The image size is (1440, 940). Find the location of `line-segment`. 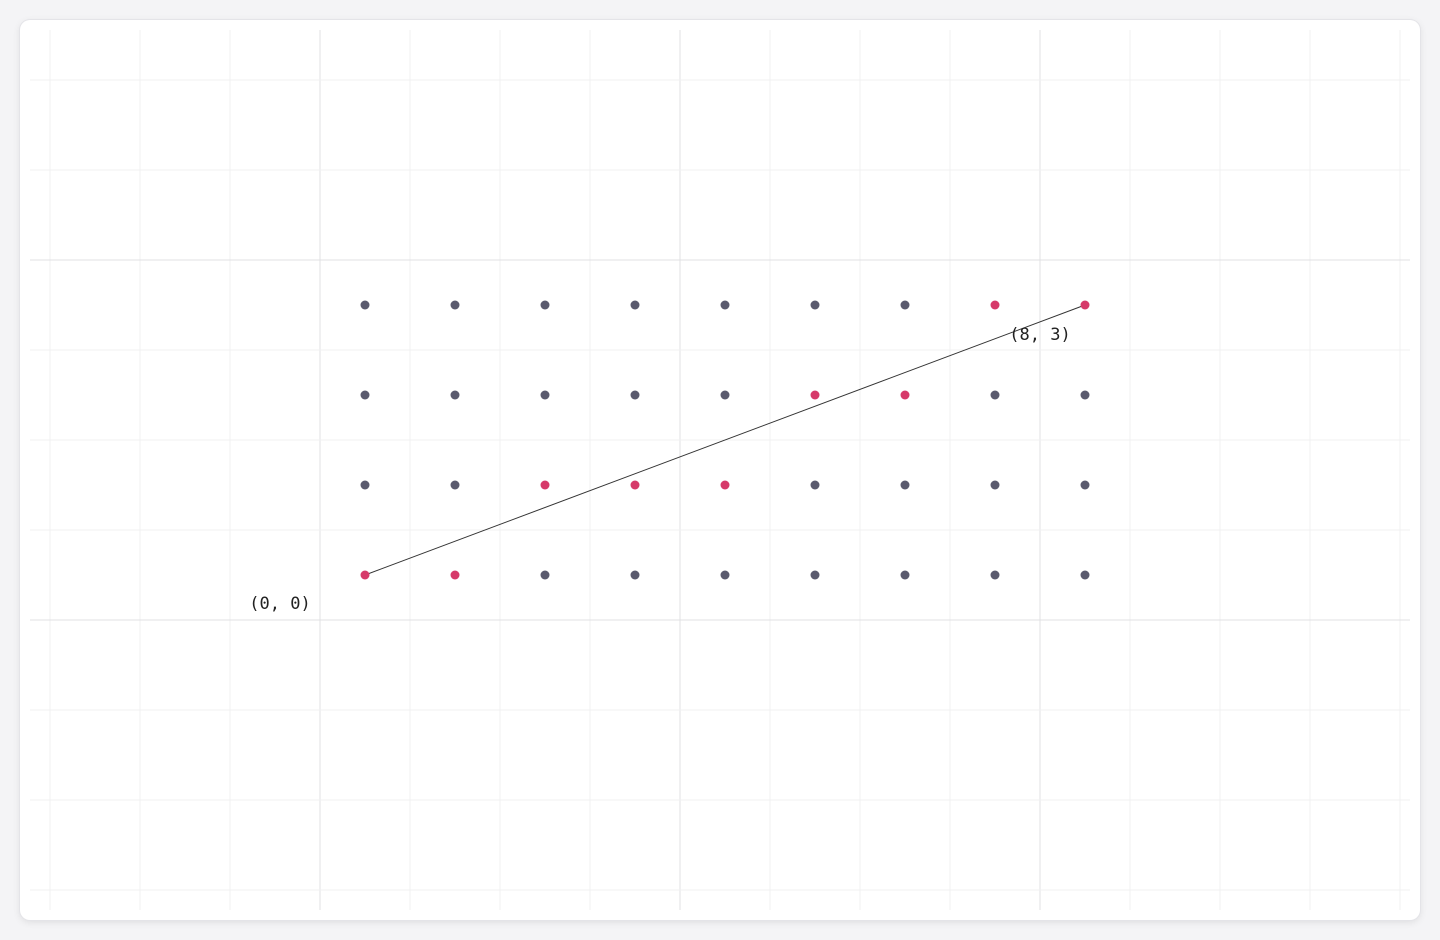

line-segment is located at coordinates (725, 440).